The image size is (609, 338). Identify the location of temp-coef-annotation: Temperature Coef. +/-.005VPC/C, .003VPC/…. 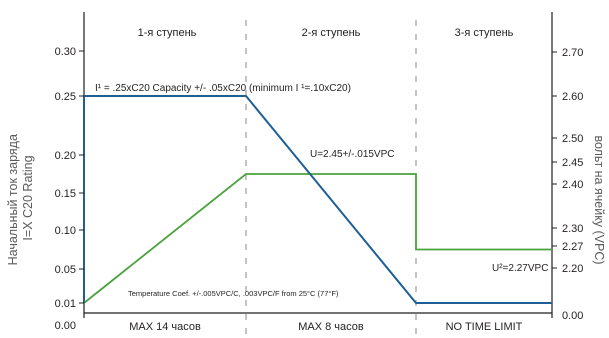
(233, 293).